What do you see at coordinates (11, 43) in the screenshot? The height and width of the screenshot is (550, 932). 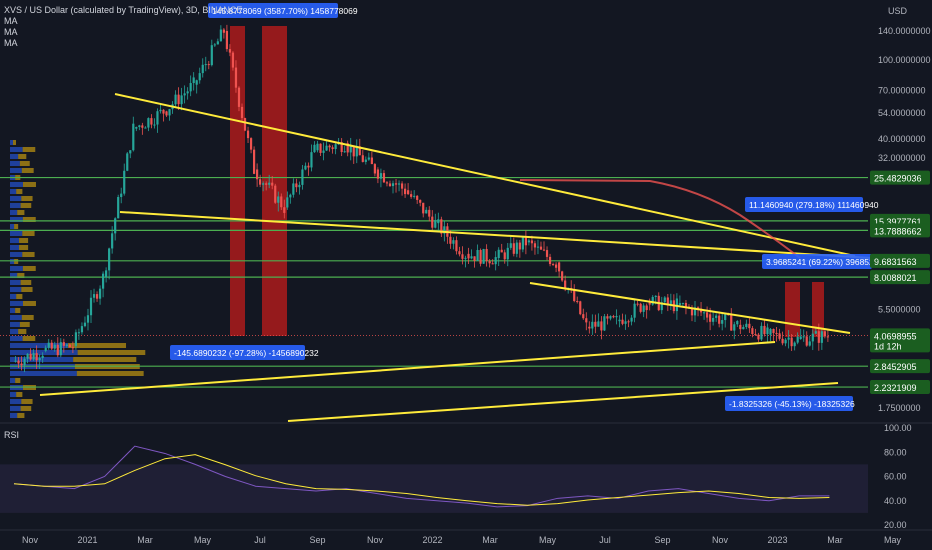 I see `ma-label-3: MA` at bounding box center [11, 43].